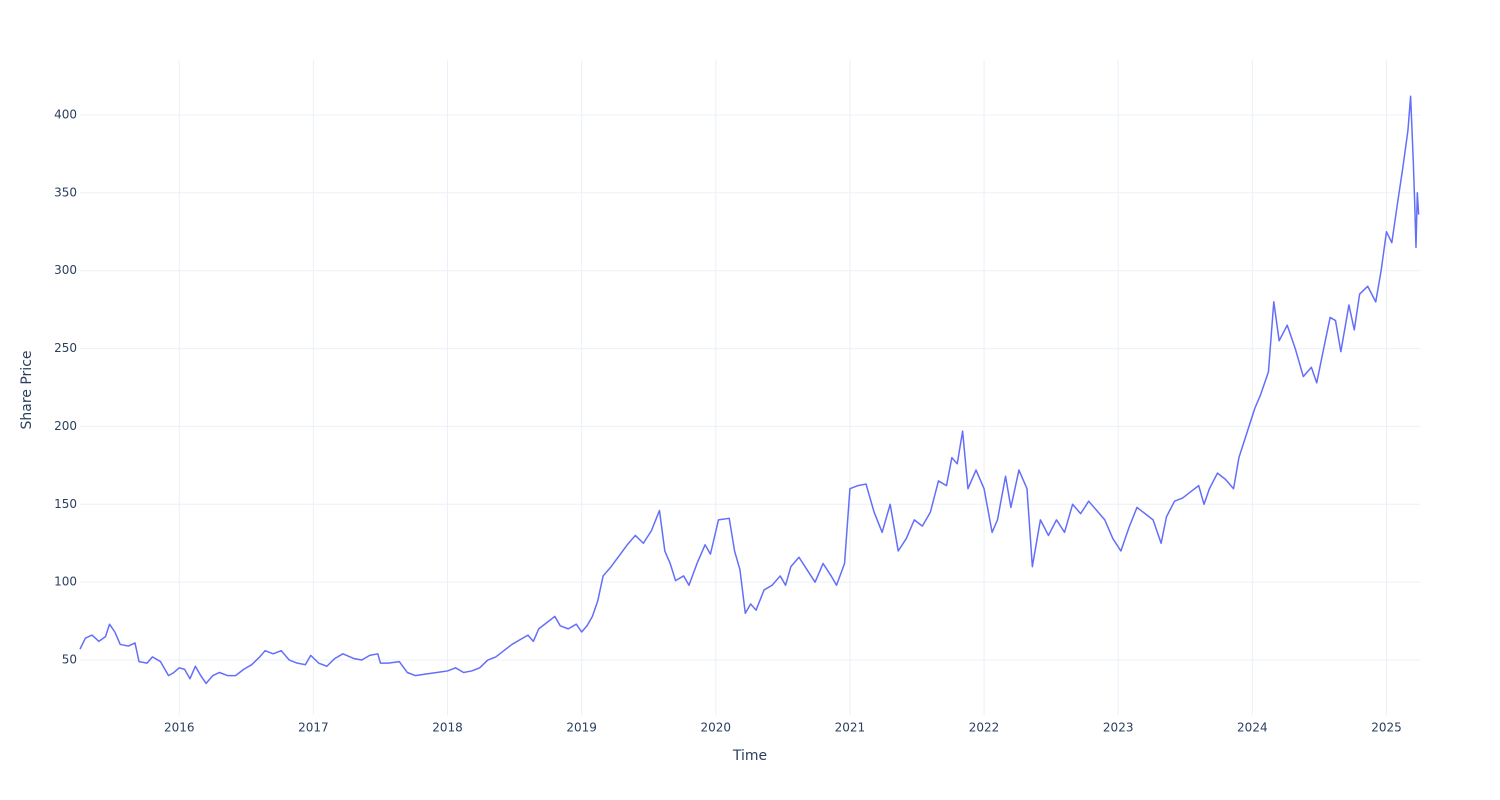  Describe the element at coordinates (1386, 728) in the screenshot. I see `x-tick-label: 2025` at that location.